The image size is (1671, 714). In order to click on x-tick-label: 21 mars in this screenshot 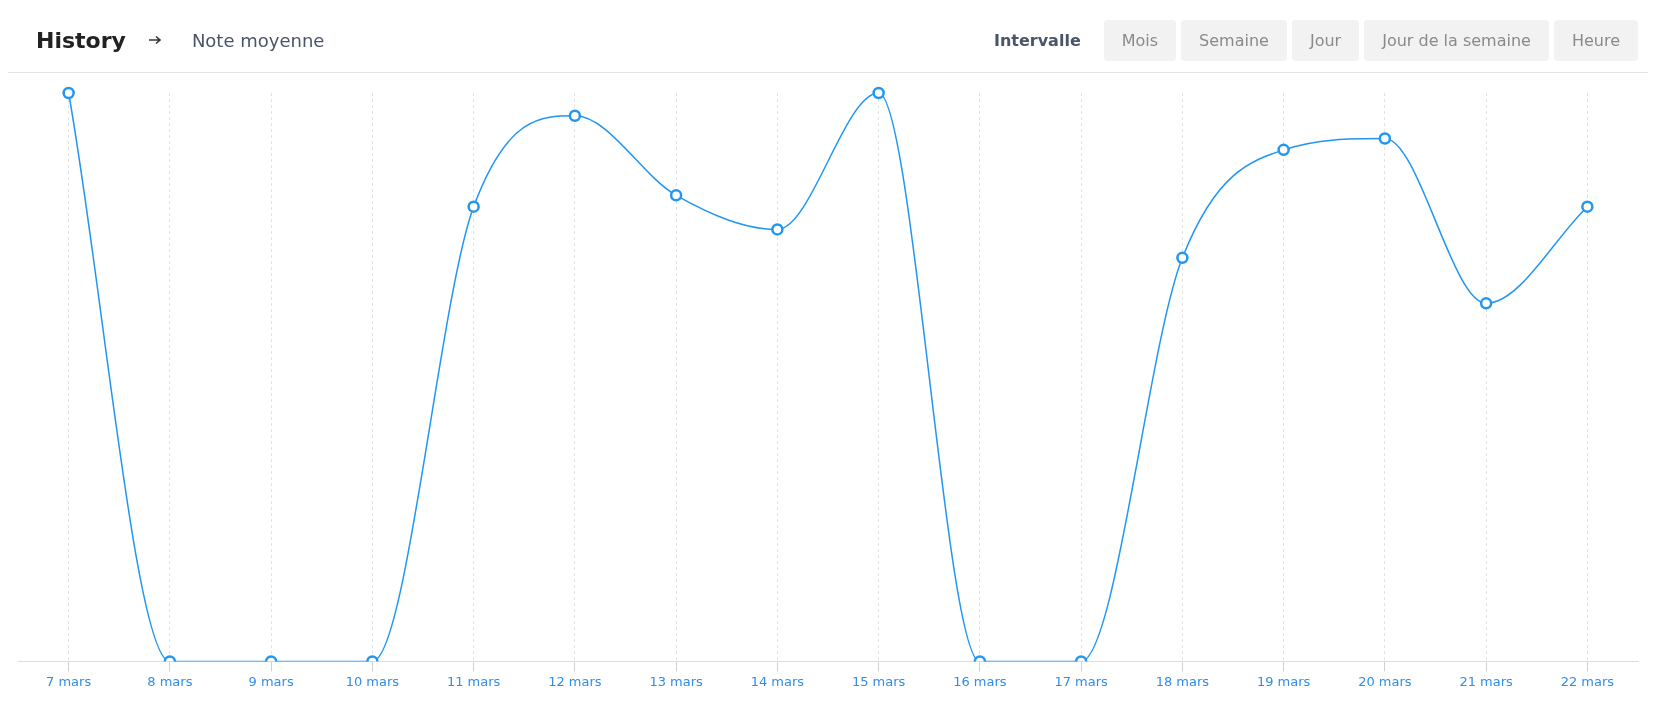, I will do `click(1486, 681)`.